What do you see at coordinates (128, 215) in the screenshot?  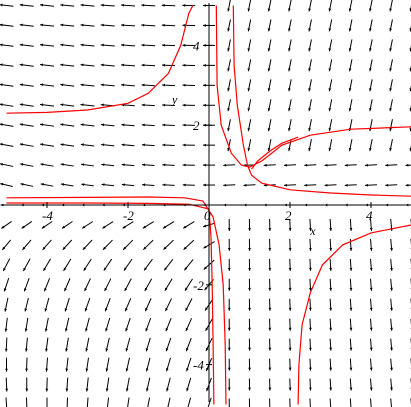 I see `x-tick-label: -2` at bounding box center [128, 215].